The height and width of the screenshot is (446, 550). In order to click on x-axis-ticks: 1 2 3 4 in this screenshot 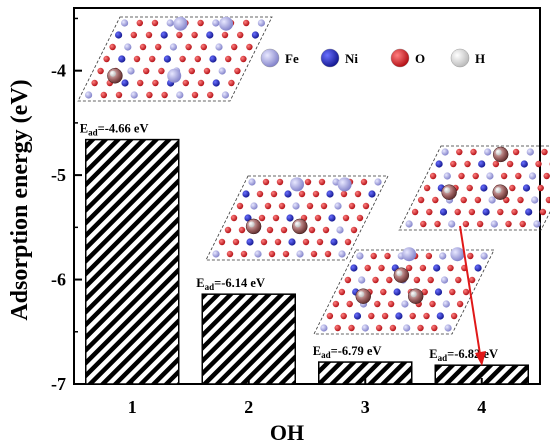, I will do `click(307, 397)`.